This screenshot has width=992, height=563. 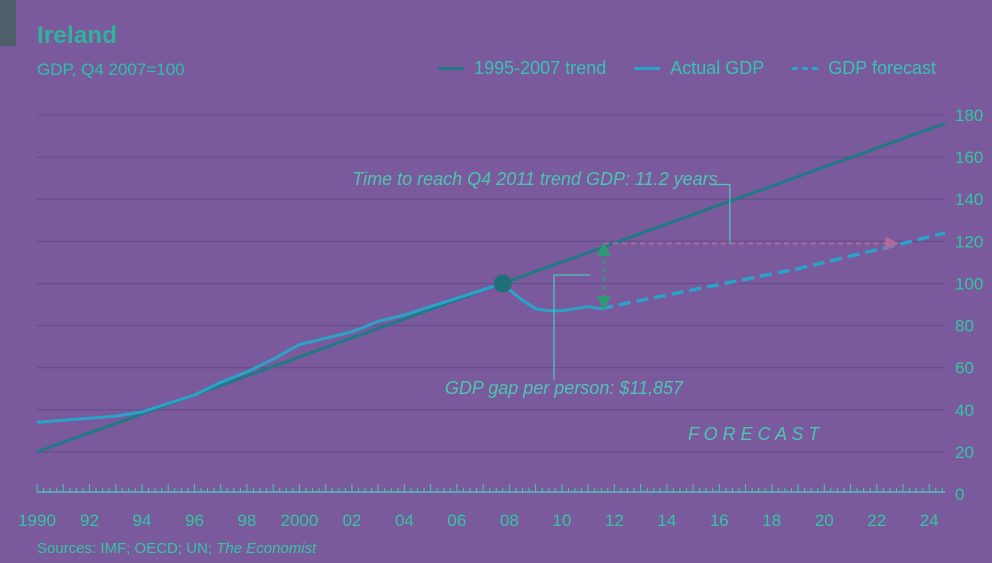 I want to click on x-tick-label-04: 04, so click(x=404, y=520).